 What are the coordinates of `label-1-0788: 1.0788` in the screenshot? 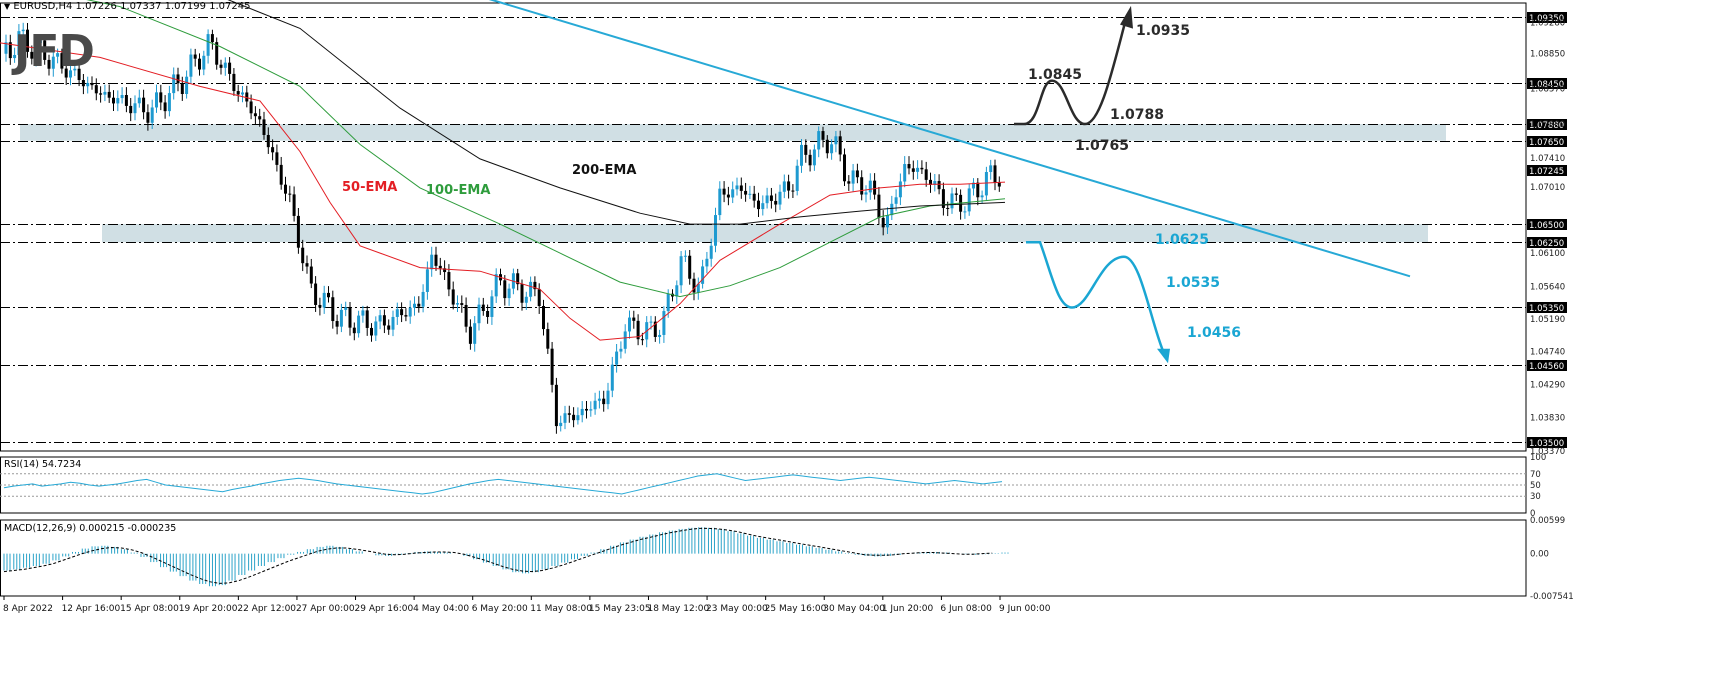 It's located at (1137, 115).